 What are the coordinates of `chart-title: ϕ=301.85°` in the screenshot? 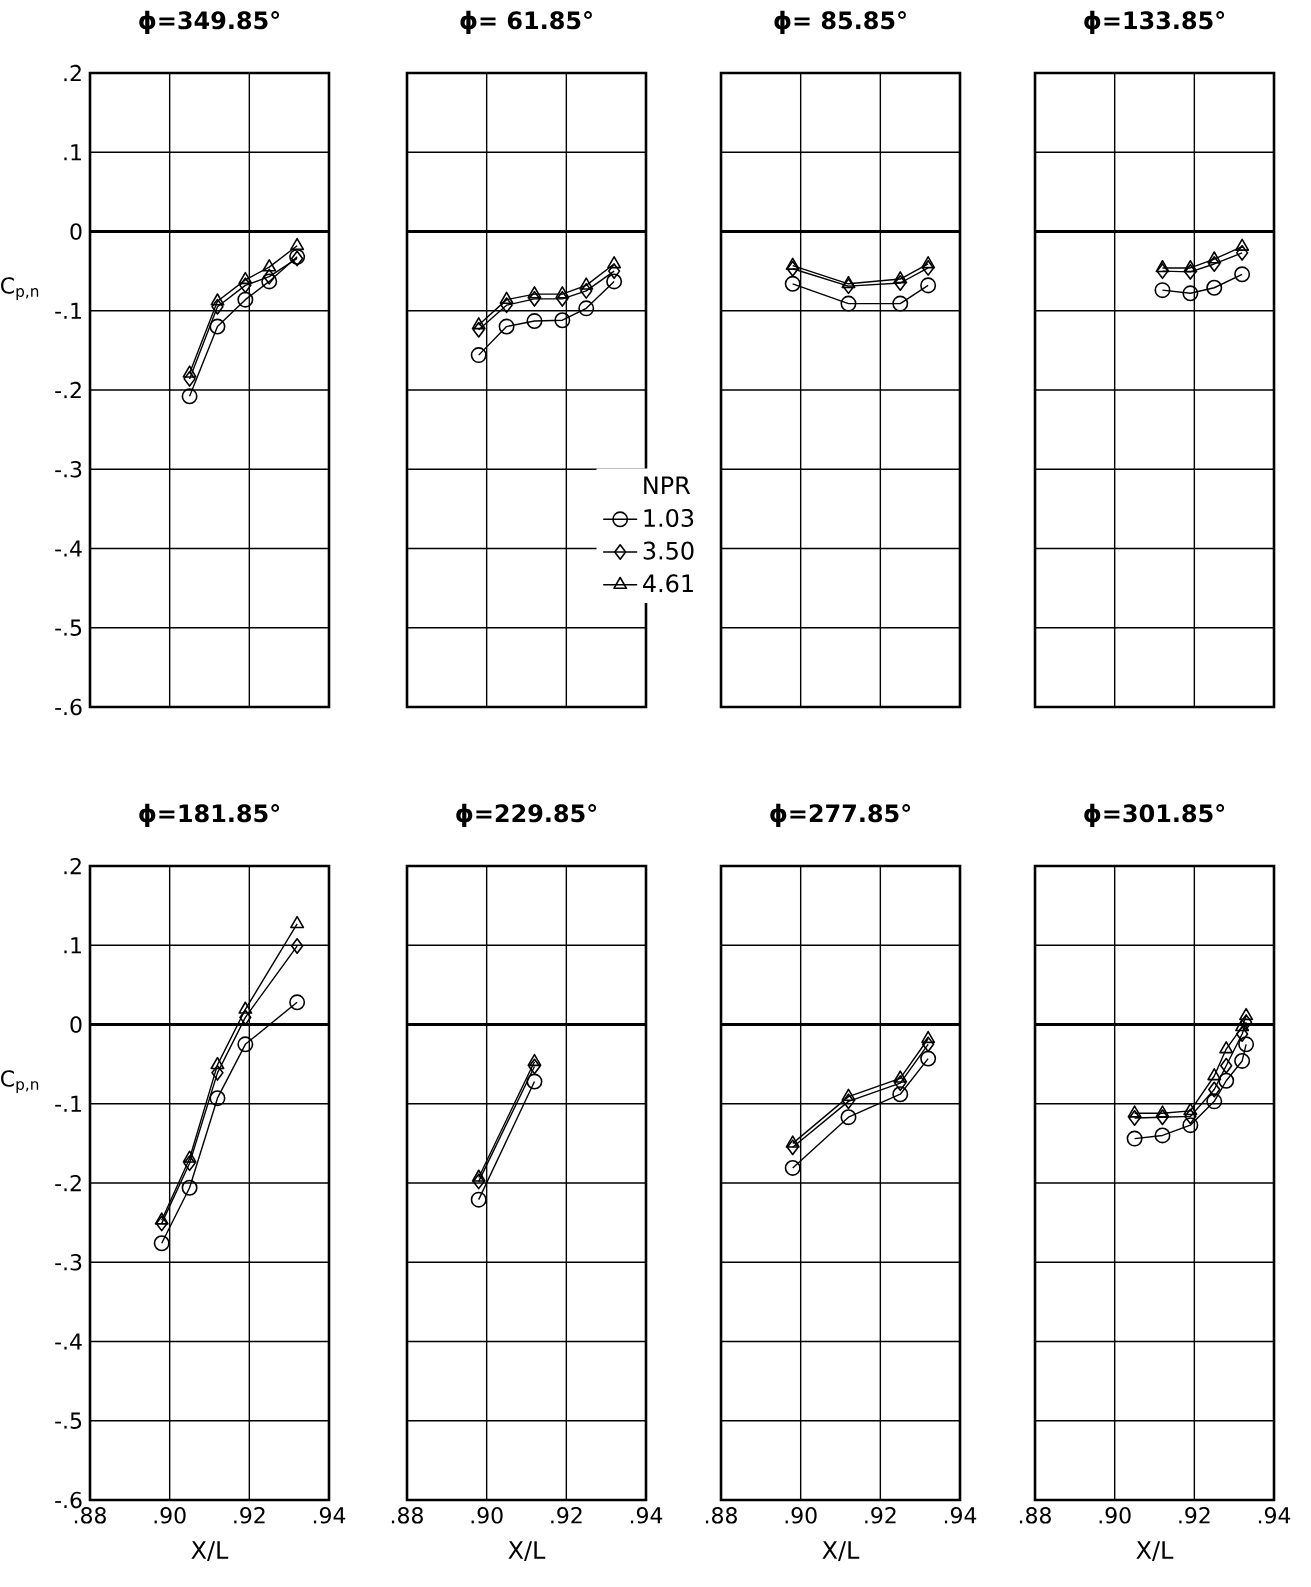 It's located at (1154, 815).